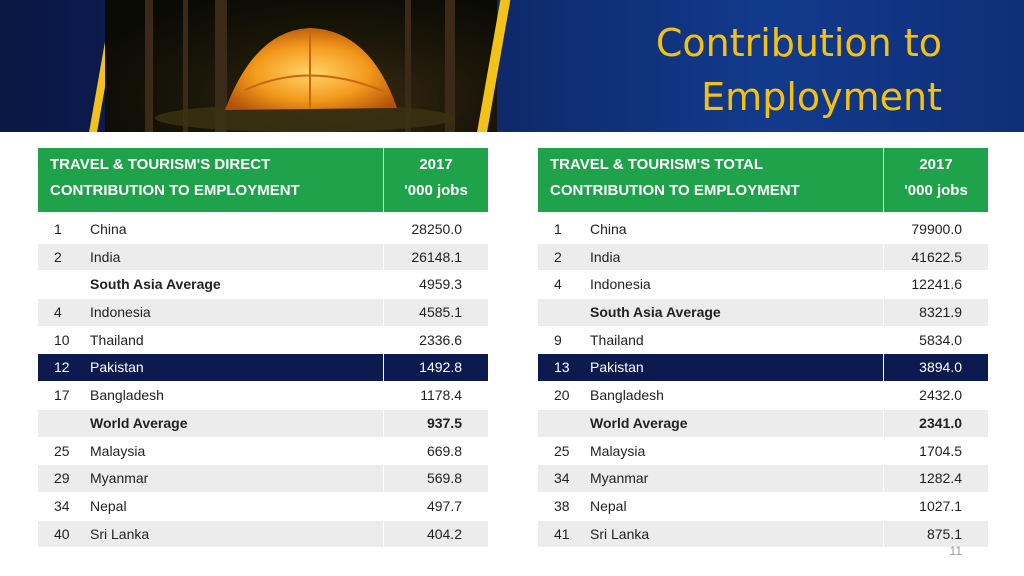 Image resolution: width=1024 pixels, height=576 pixels. What do you see at coordinates (444, 478) in the screenshot?
I see `row-jobs-value: 569.8` at bounding box center [444, 478].